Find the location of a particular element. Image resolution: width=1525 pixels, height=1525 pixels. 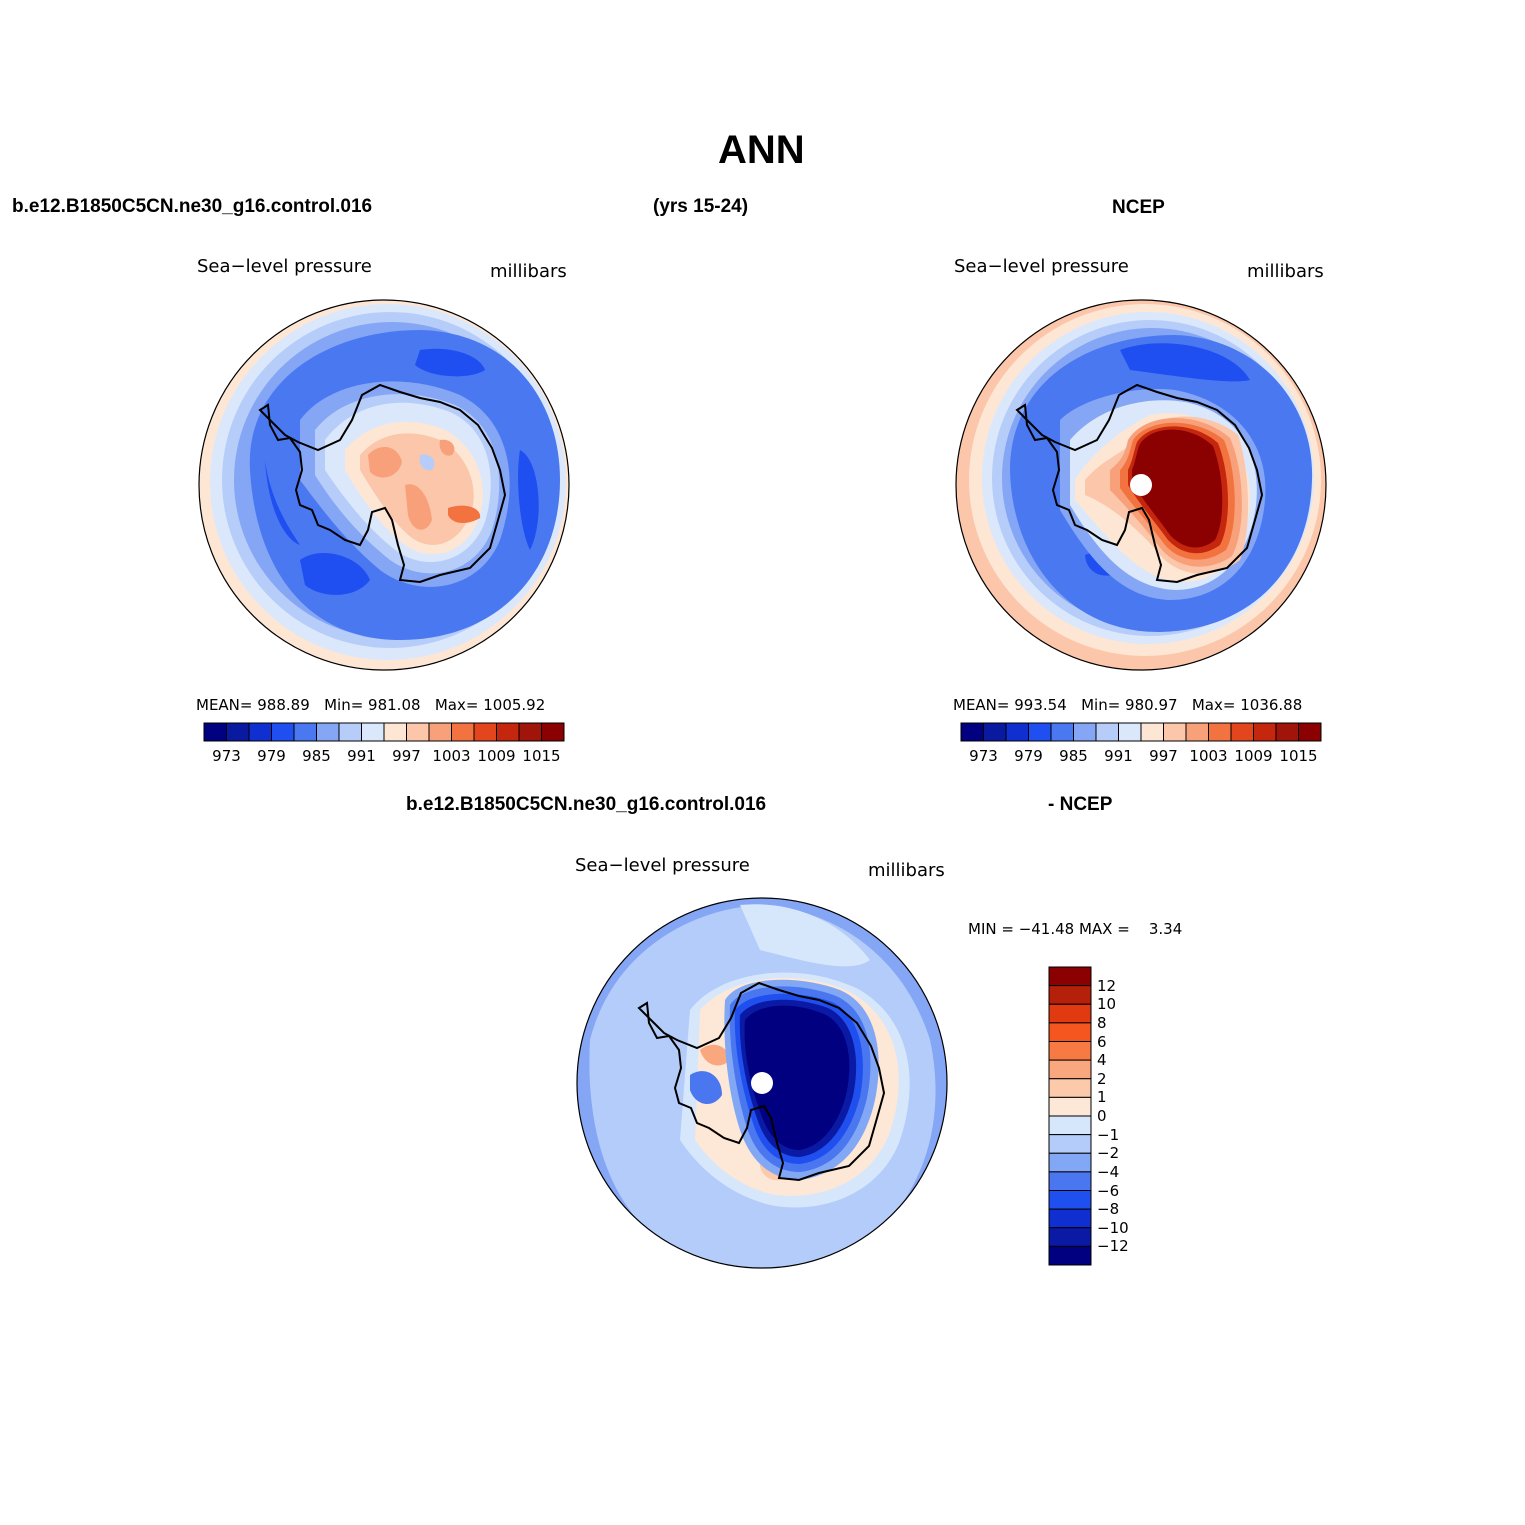

diff-colorbar-tick-label: 1 is located at coordinates (1102, 1097).